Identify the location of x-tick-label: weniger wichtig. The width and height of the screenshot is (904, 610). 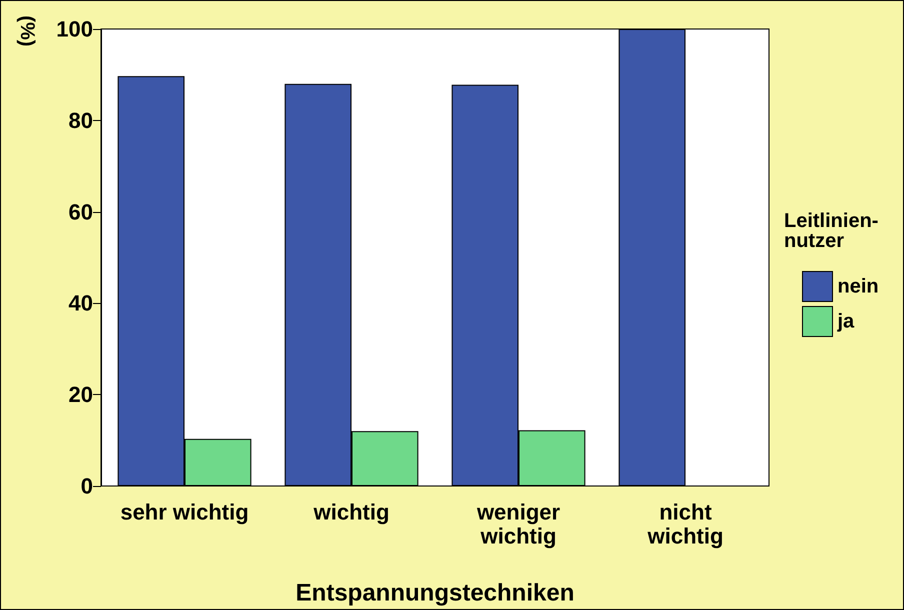
(518, 524).